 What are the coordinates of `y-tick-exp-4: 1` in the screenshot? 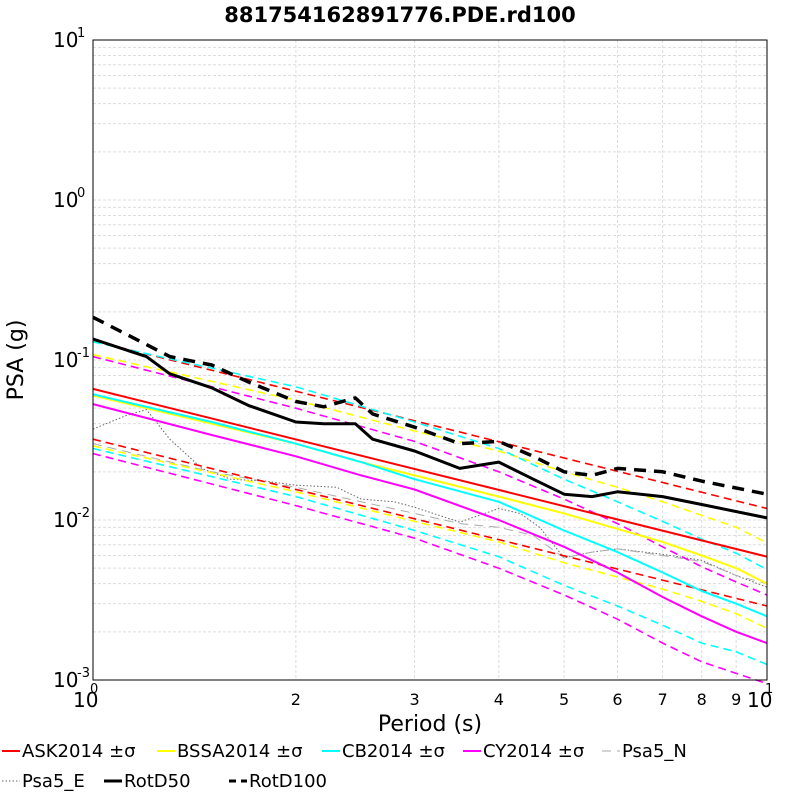 It's located at (81, 33).